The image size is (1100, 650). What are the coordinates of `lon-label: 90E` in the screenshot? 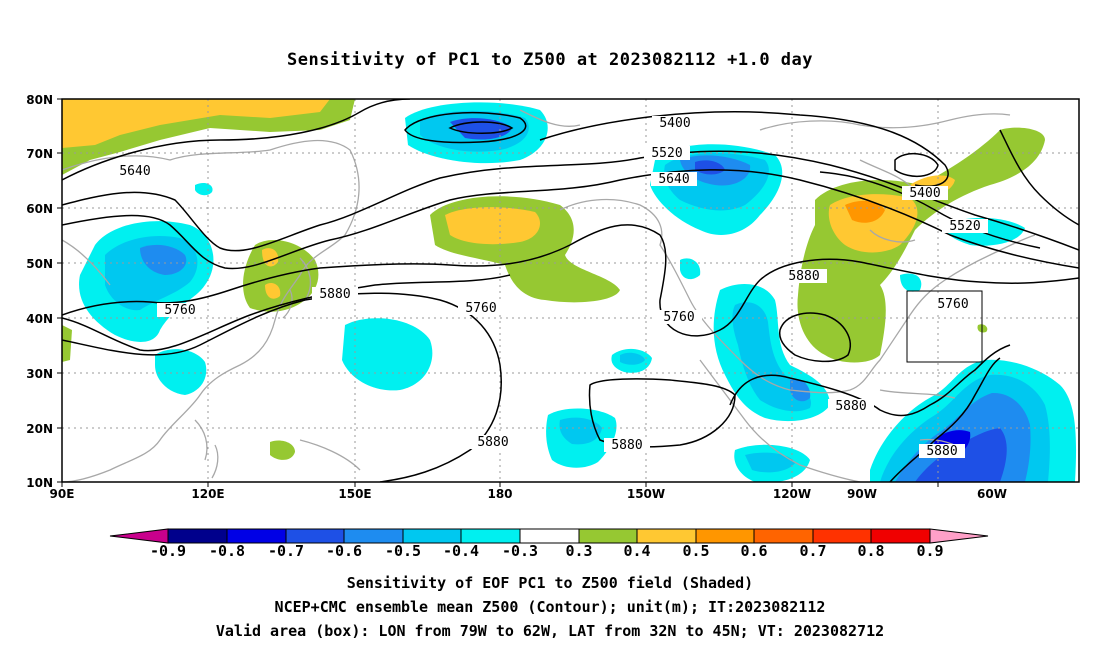 It's located at (62, 494).